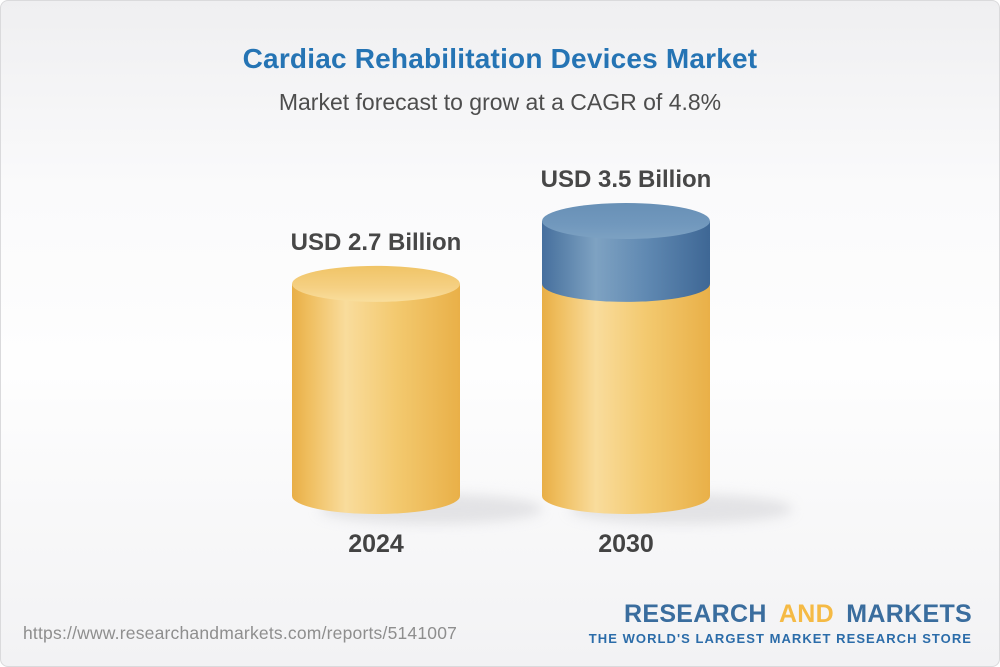 The image size is (1000, 667). I want to click on logo-word-markets: MARKETS, so click(909, 614).